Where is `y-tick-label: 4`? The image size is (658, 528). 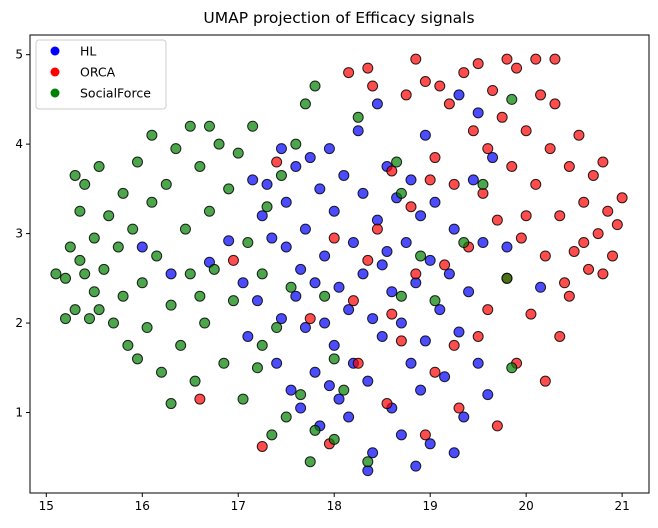 y-tick-label: 4 is located at coordinates (19, 144).